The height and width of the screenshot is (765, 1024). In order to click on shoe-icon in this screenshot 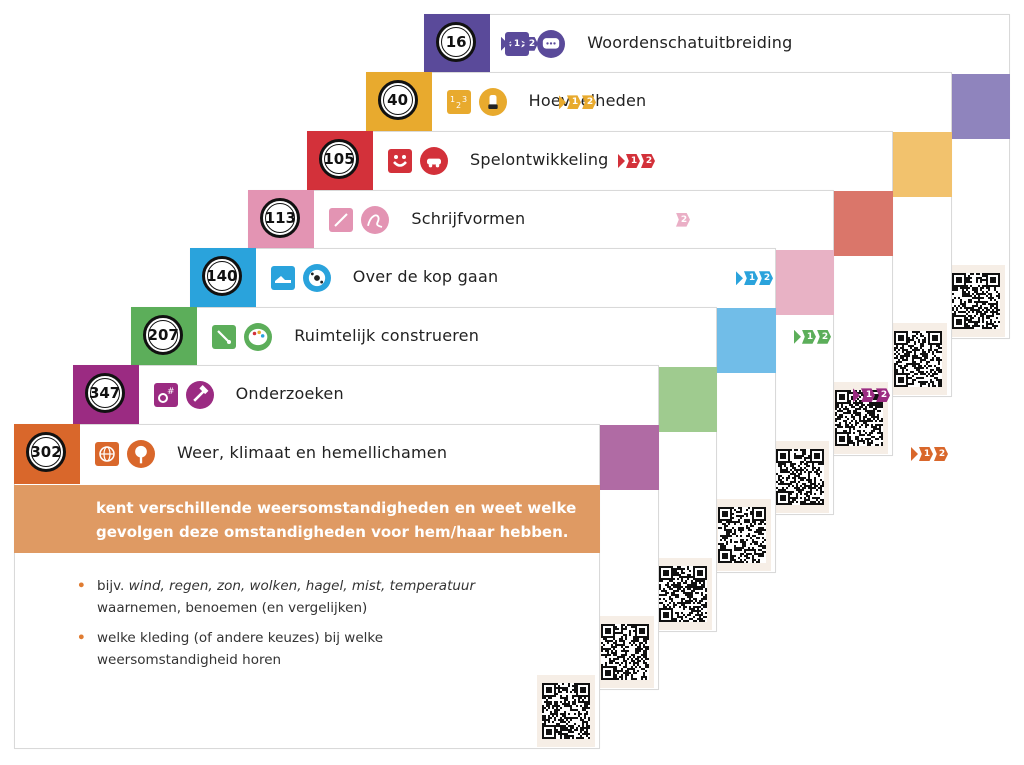, I will do `click(282, 278)`.